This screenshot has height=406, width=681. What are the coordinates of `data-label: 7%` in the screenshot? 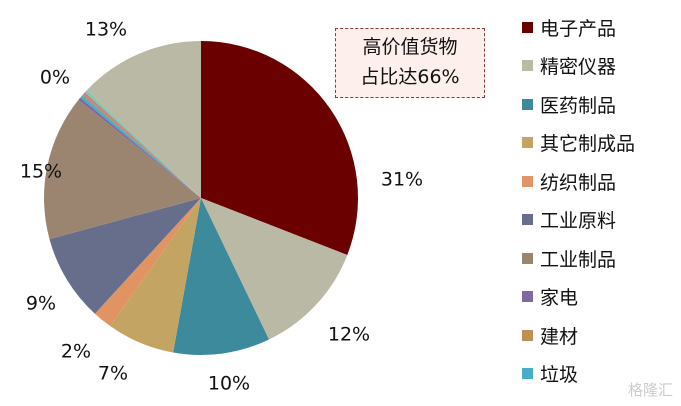 It's located at (113, 374).